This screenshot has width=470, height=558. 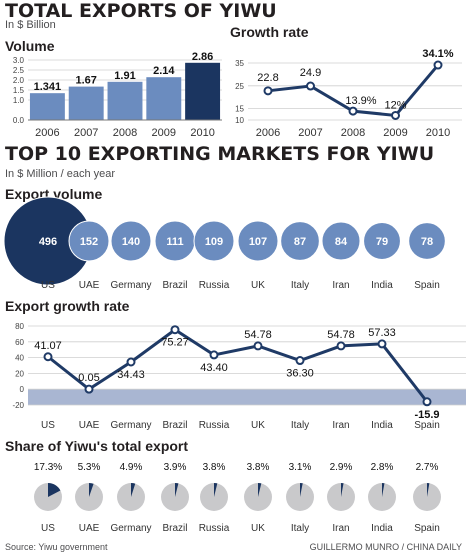 What do you see at coordinates (310, 73) in the screenshot?
I see `growth-value-label: 24.9` at bounding box center [310, 73].